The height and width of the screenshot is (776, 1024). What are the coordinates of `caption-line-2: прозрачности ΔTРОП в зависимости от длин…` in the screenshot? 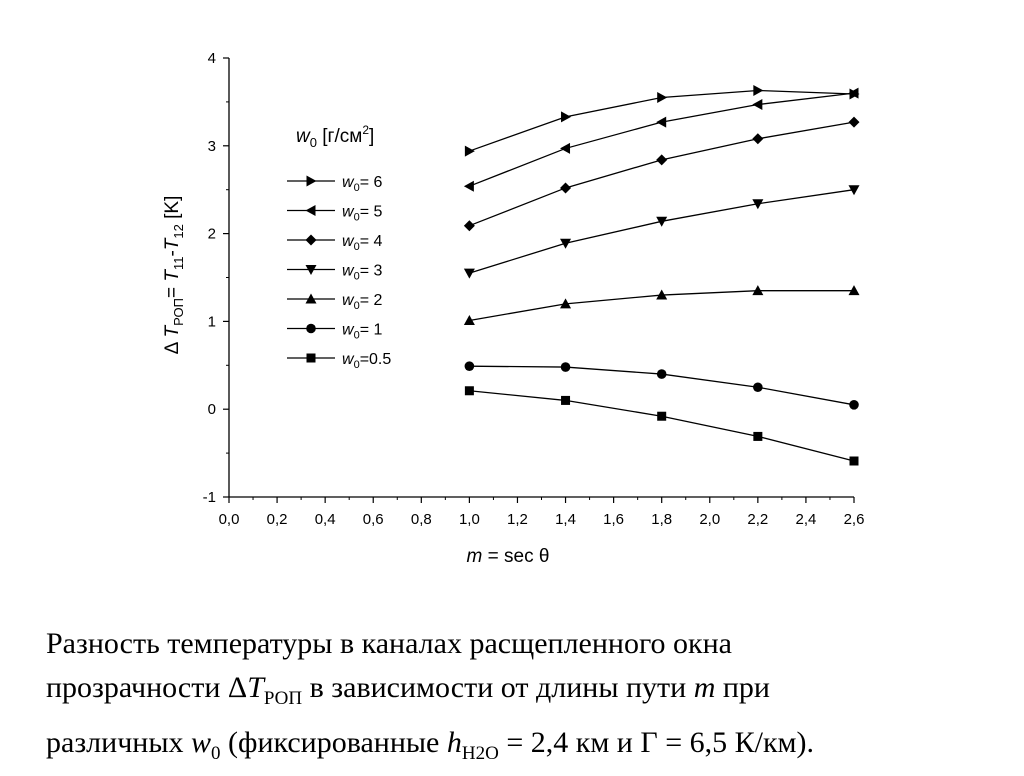 It's located at (408, 690).